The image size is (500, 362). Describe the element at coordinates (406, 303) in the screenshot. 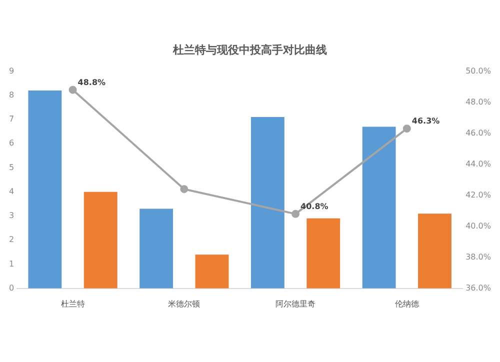

I see `x-tick-label: 伦纳德` at that location.